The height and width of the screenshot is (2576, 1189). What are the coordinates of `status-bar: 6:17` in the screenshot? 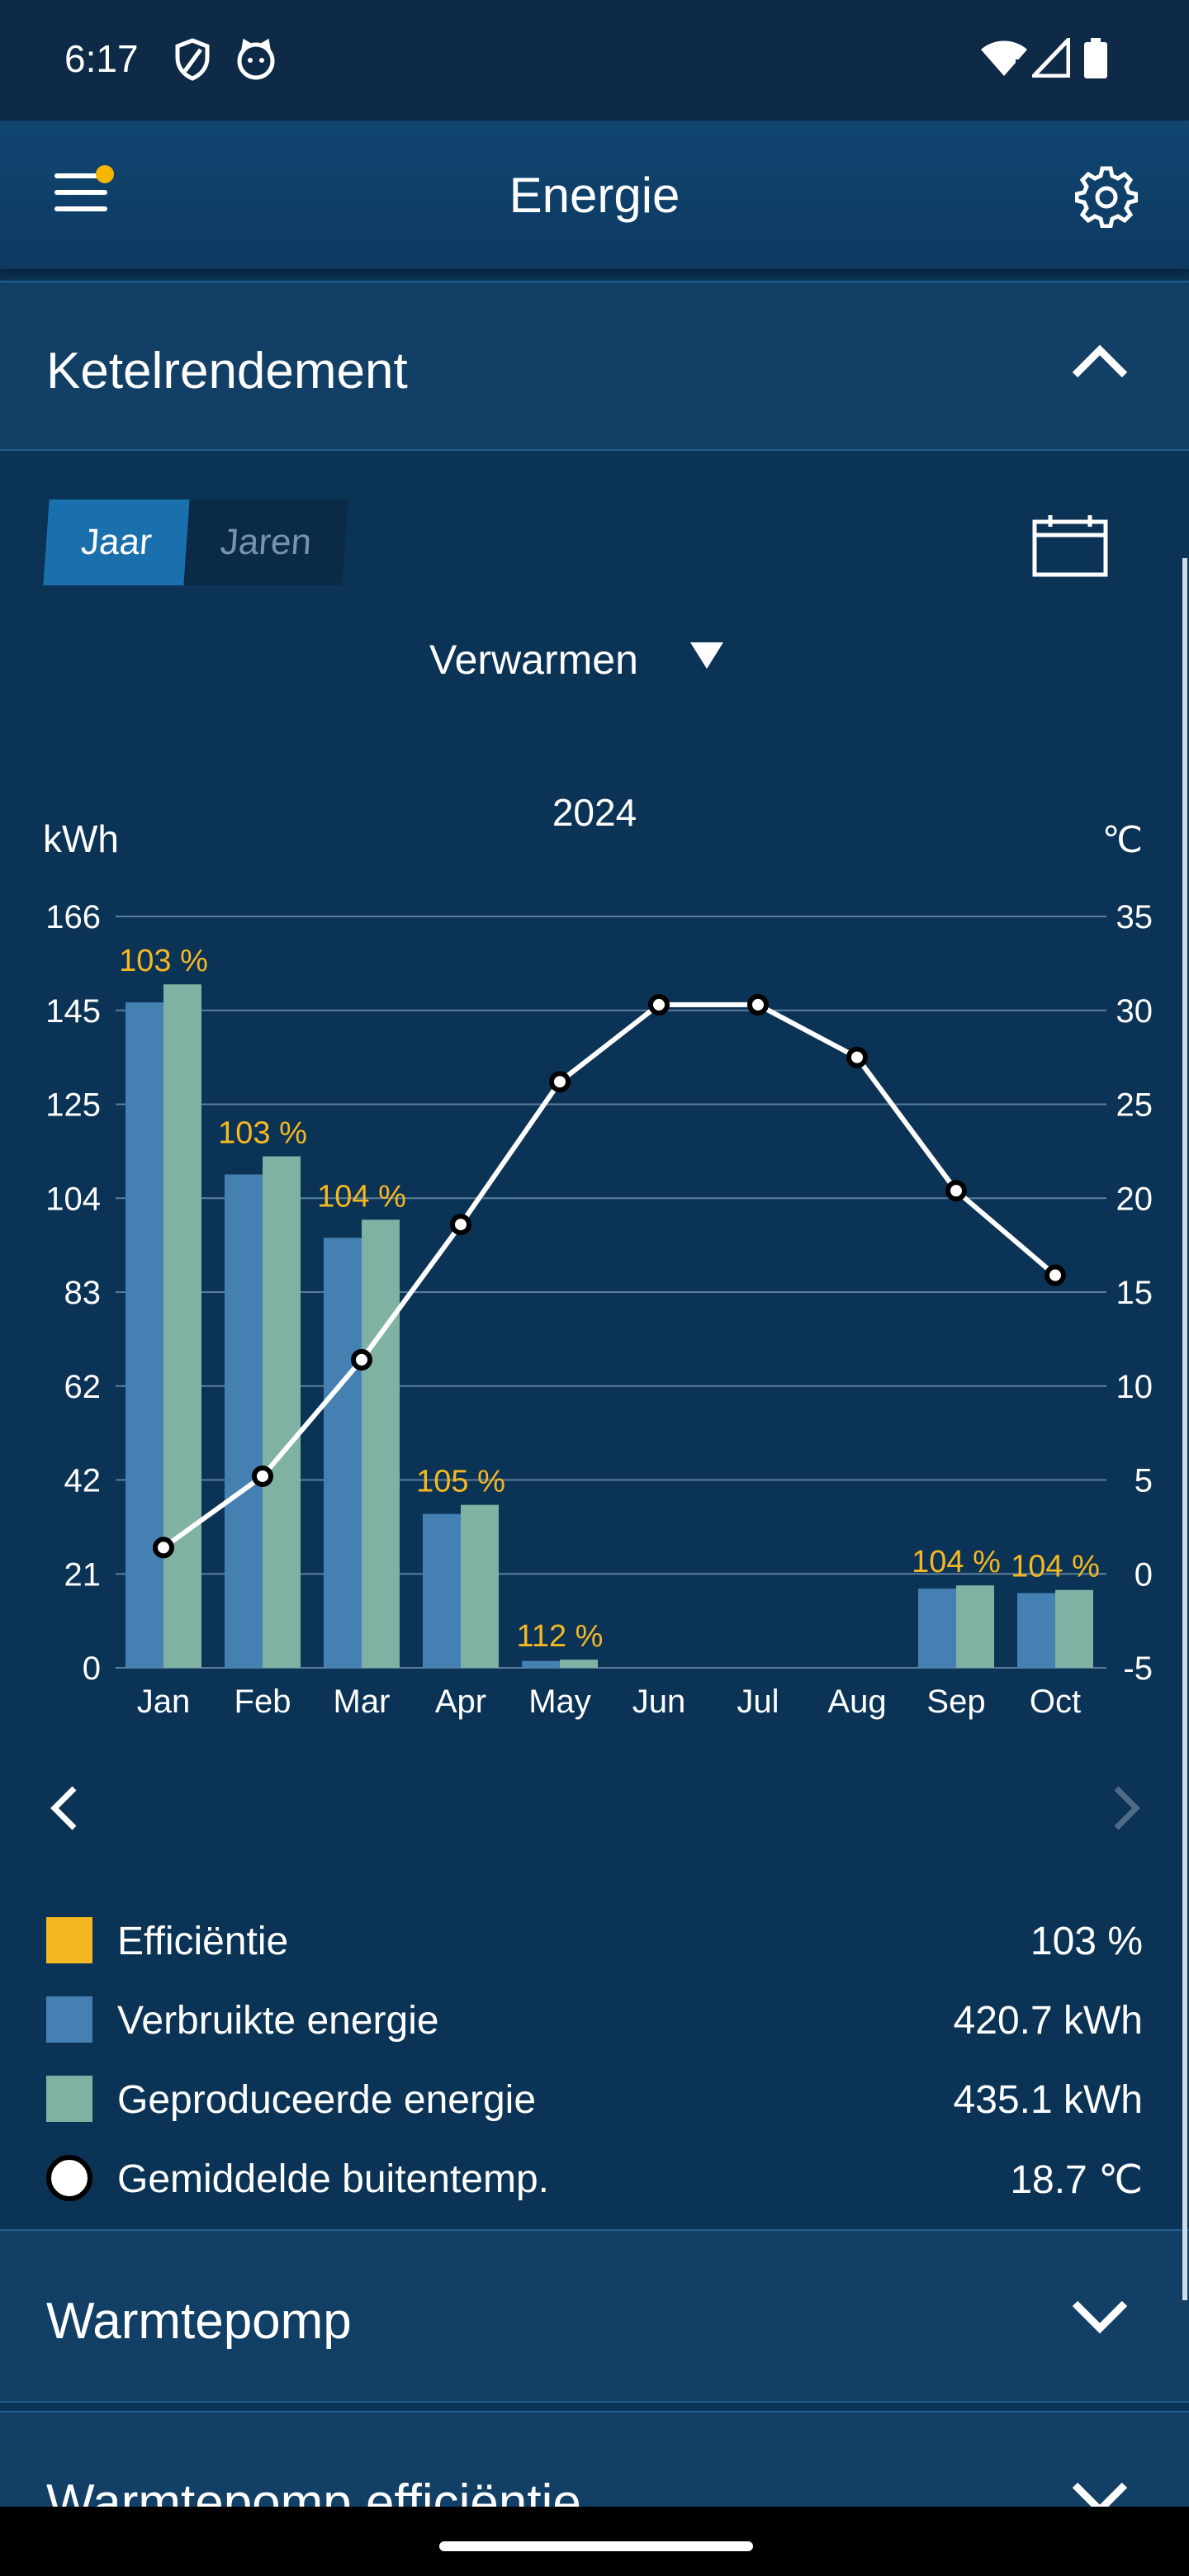 It's located at (594, 60).